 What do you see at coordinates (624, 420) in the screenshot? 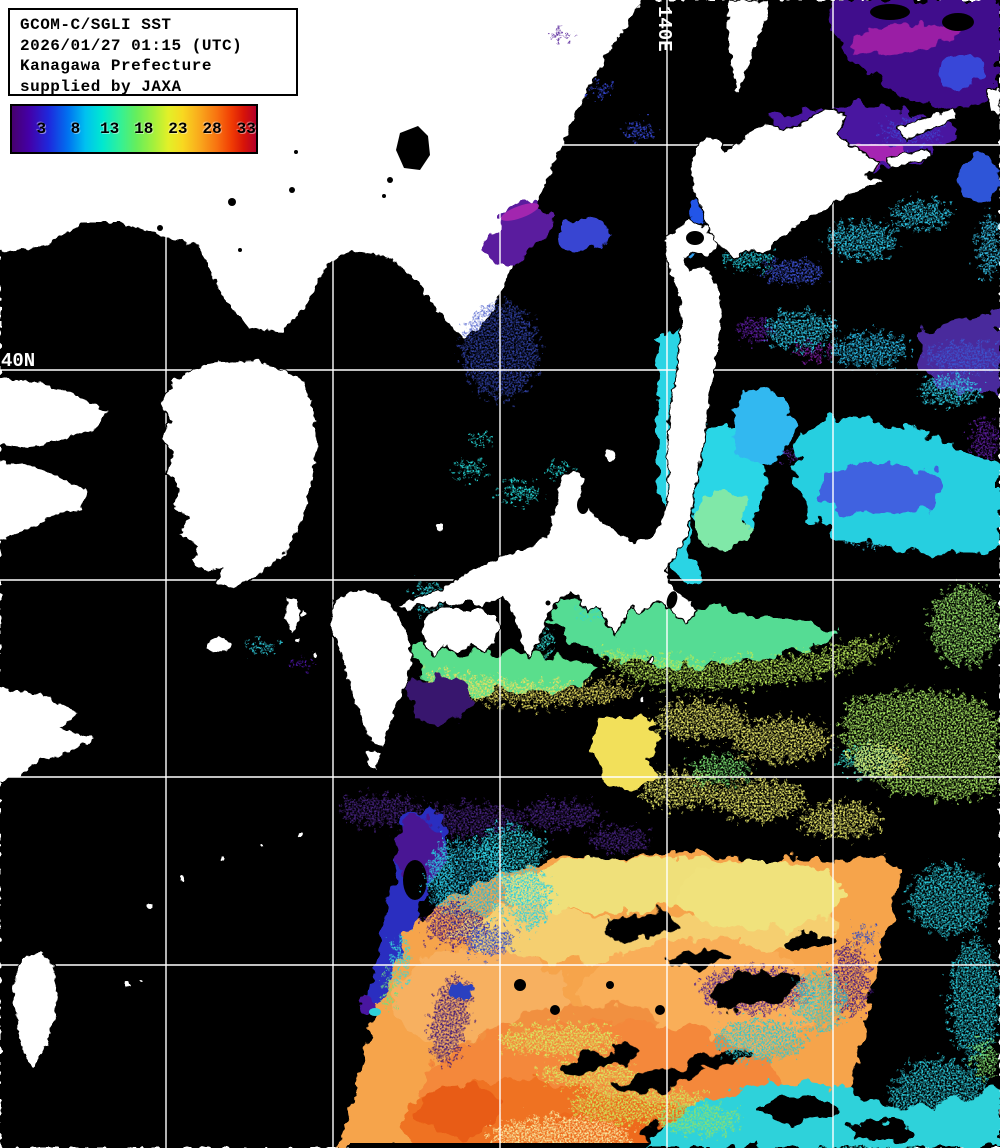
I see `bays-and-lakes` at bounding box center [624, 420].